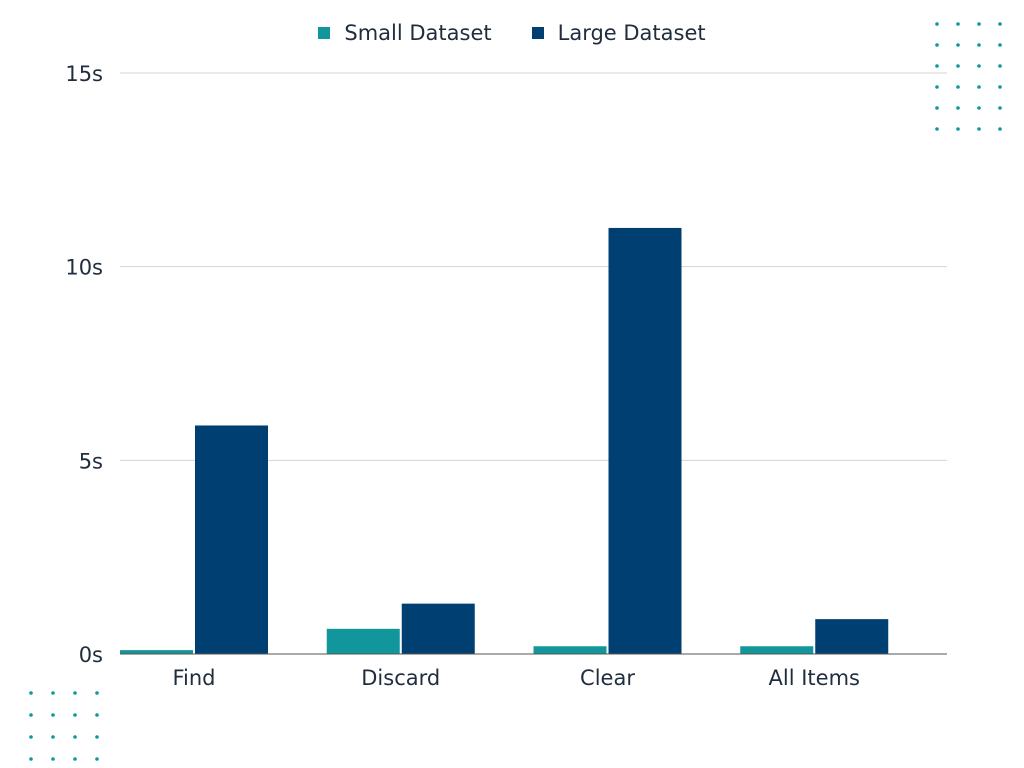  What do you see at coordinates (91, 461) in the screenshot?
I see `y-tick-label: 5s` at bounding box center [91, 461].